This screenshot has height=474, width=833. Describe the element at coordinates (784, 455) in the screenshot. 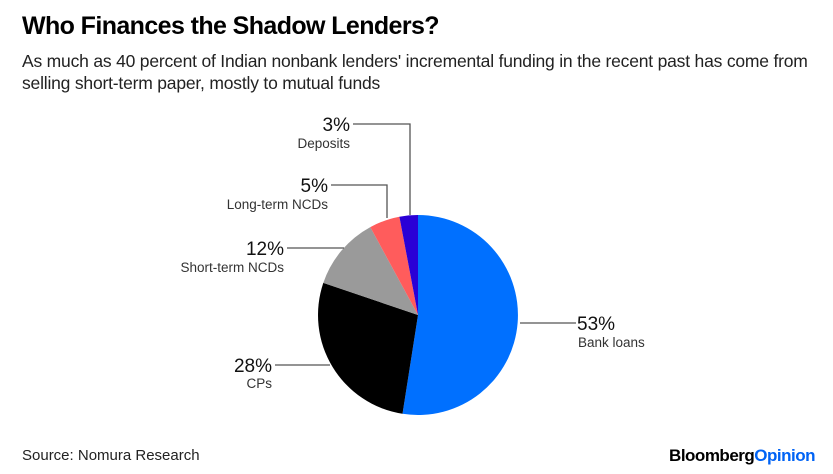

I see `brand-opinion: Opinion` at that location.